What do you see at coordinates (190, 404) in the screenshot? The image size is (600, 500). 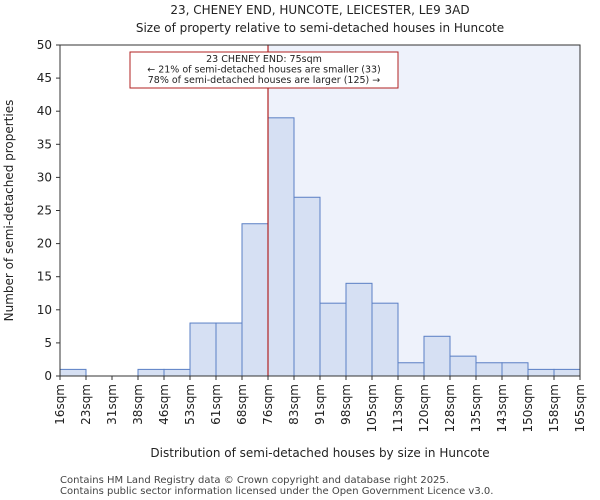 I see `x-tick-label: 53sqm` at bounding box center [190, 404].